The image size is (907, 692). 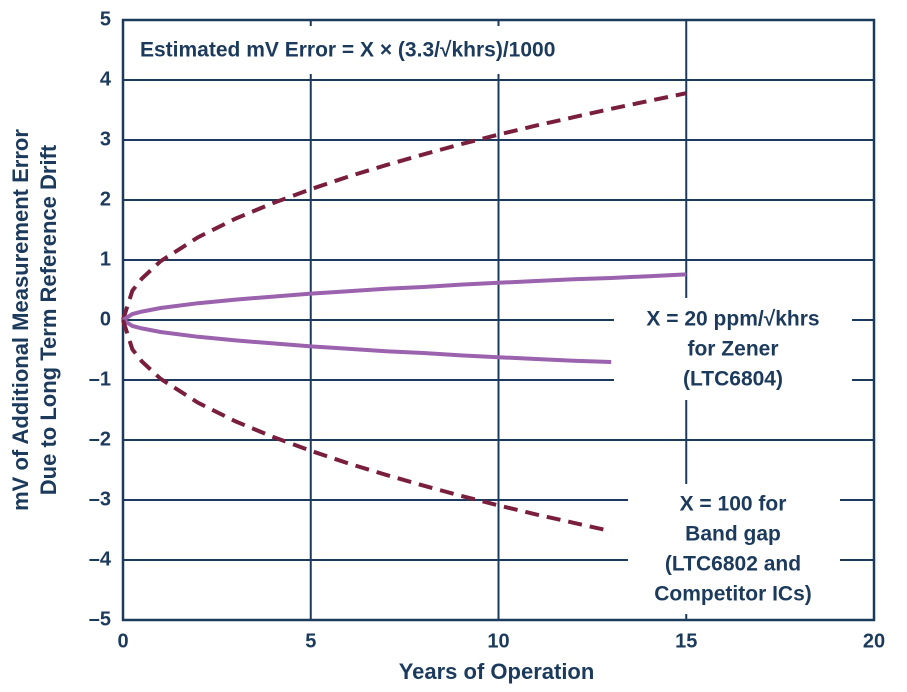 What do you see at coordinates (497, 671) in the screenshot?
I see `x-axis-label: Years of Operation` at bounding box center [497, 671].